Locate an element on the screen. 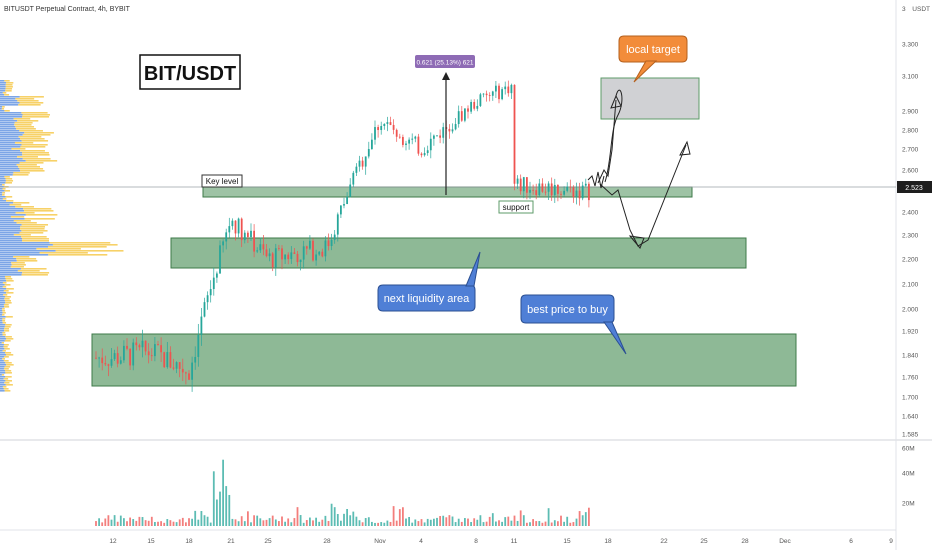 The height and width of the screenshot is (550, 932). liquidity-callout is located at coordinates (426, 298).